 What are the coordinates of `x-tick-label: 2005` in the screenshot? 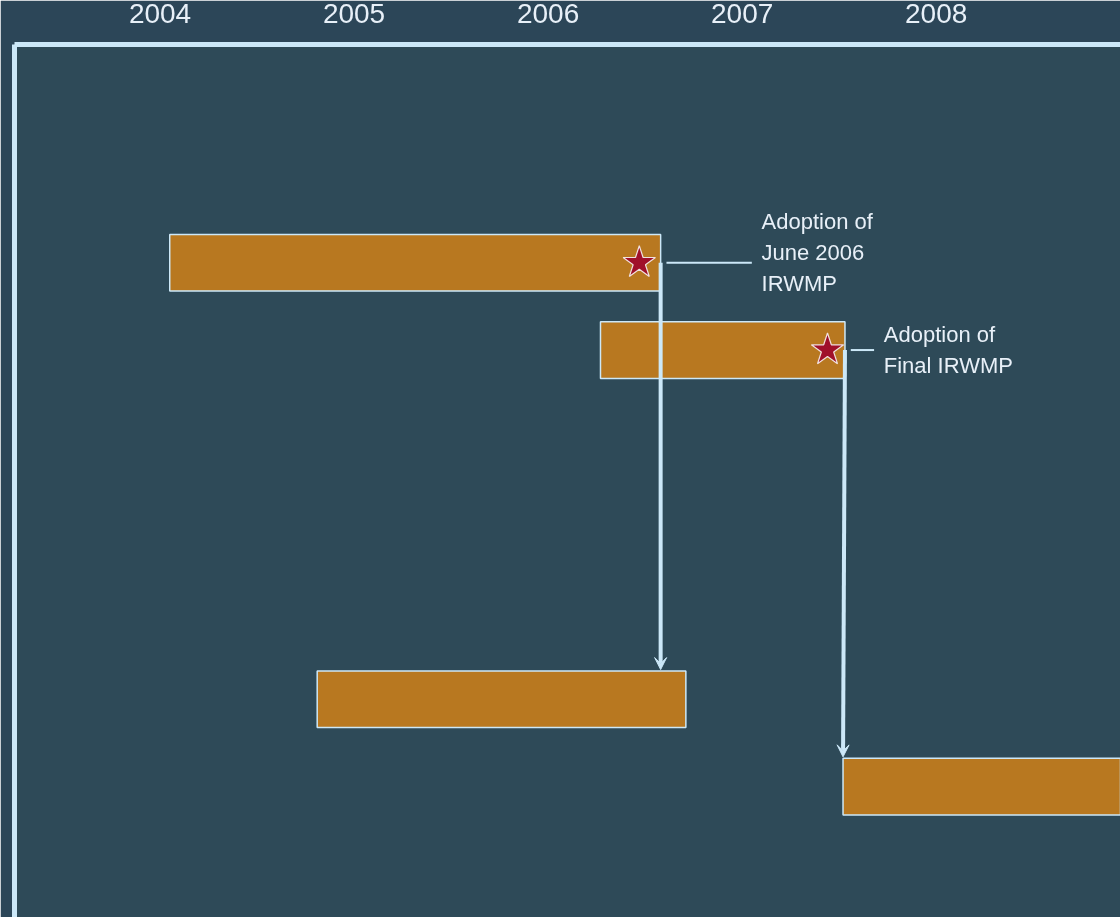 It's located at (354, 14).